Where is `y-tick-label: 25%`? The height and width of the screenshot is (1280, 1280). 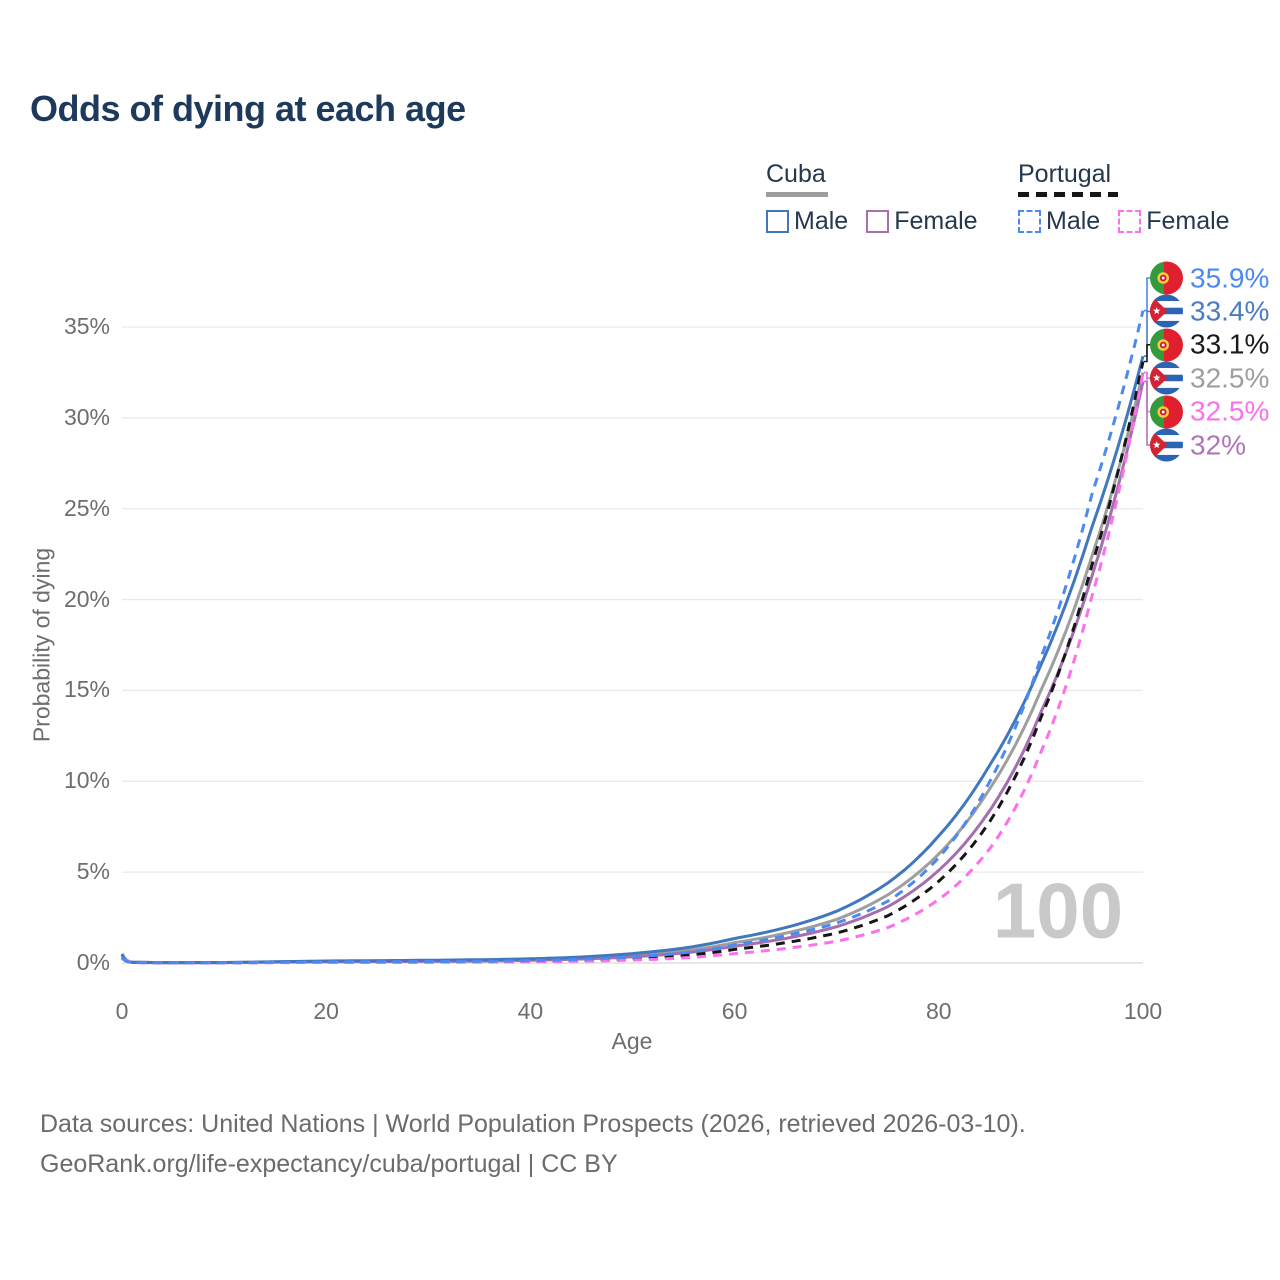
y-tick-label: 25% is located at coordinates (86, 507).